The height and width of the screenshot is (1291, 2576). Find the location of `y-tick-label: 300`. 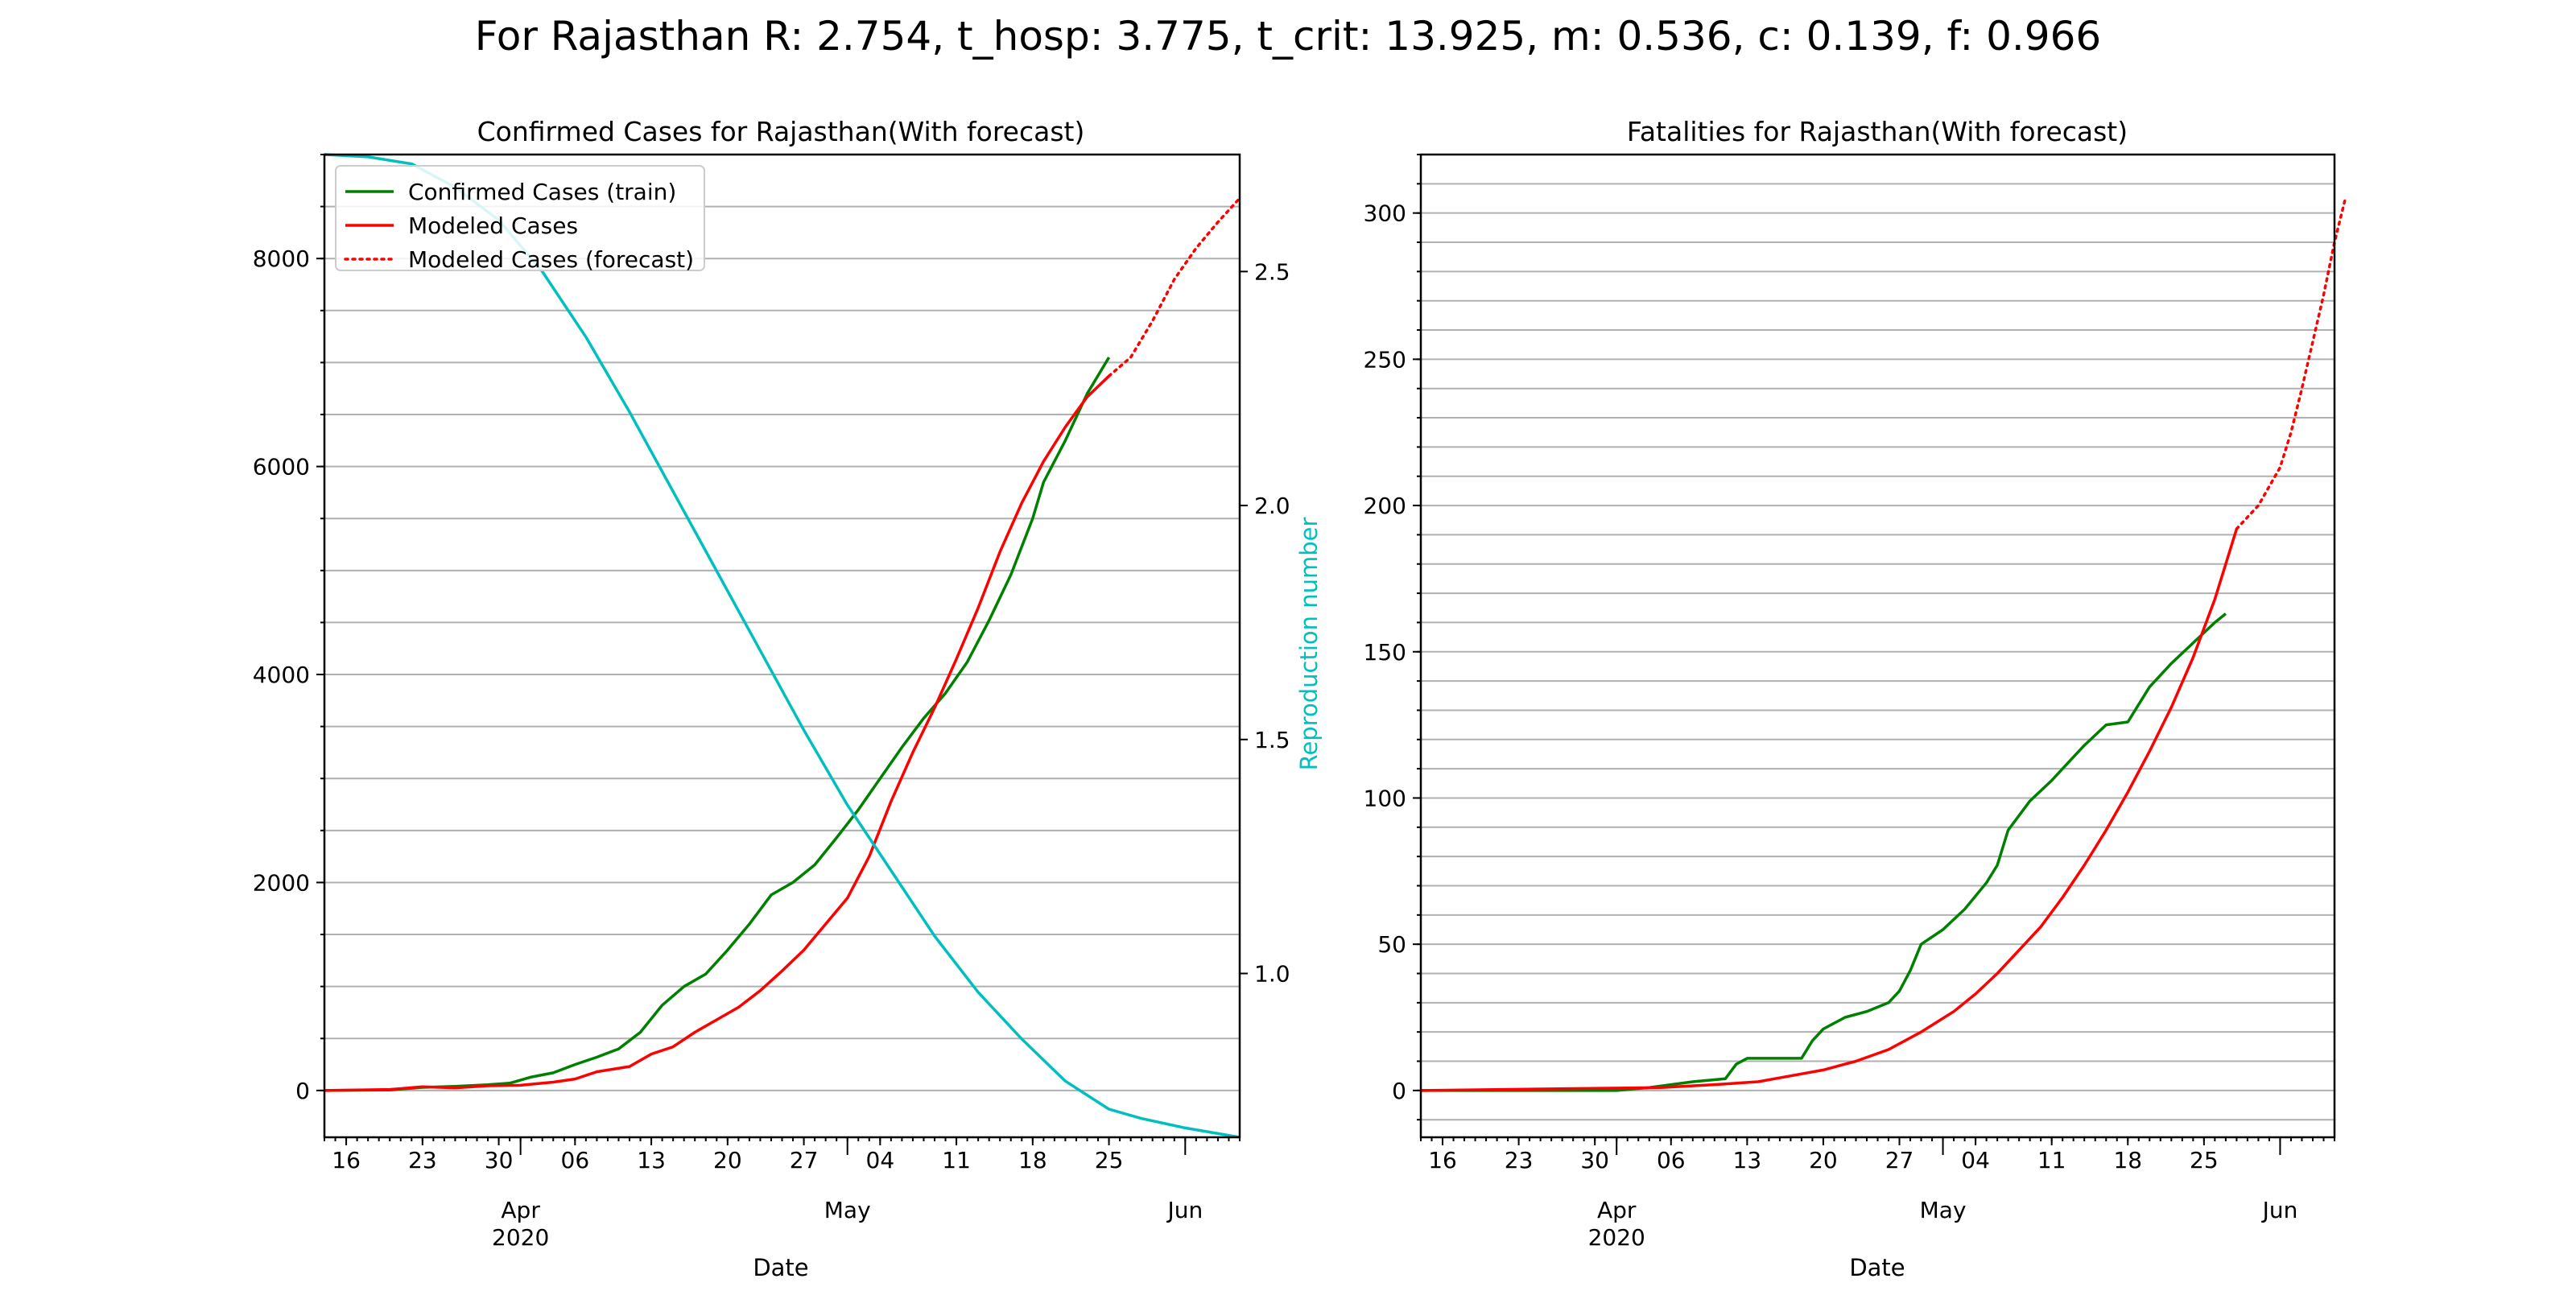

y-tick-label: 300 is located at coordinates (1385, 213).